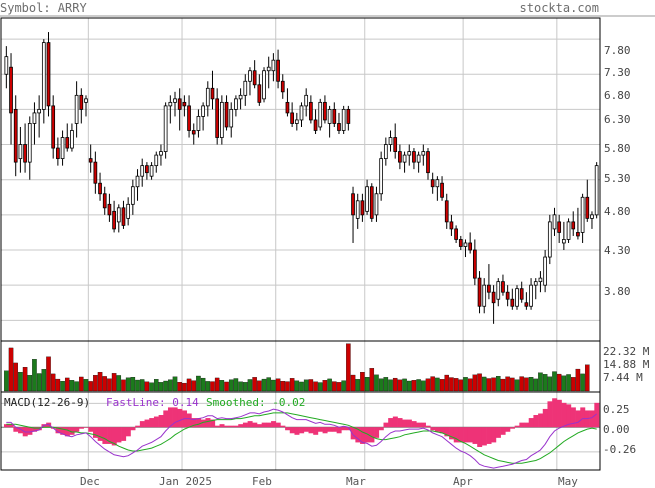 This screenshot has height=488, width=655. What do you see at coordinates (256, 402) in the screenshot?
I see `macd-smoothed-label: Smoothed: -0.02` at bounding box center [256, 402].